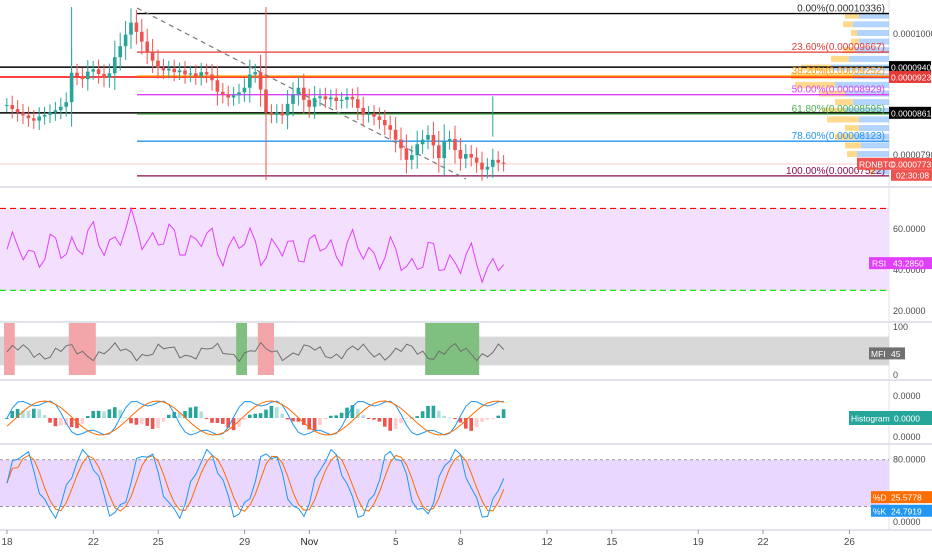 This screenshot has height=555, width=932. What do you see at coordinates (255, 418) in the screenshot?
I see `macd-pane` at bounding box center [255, 418].